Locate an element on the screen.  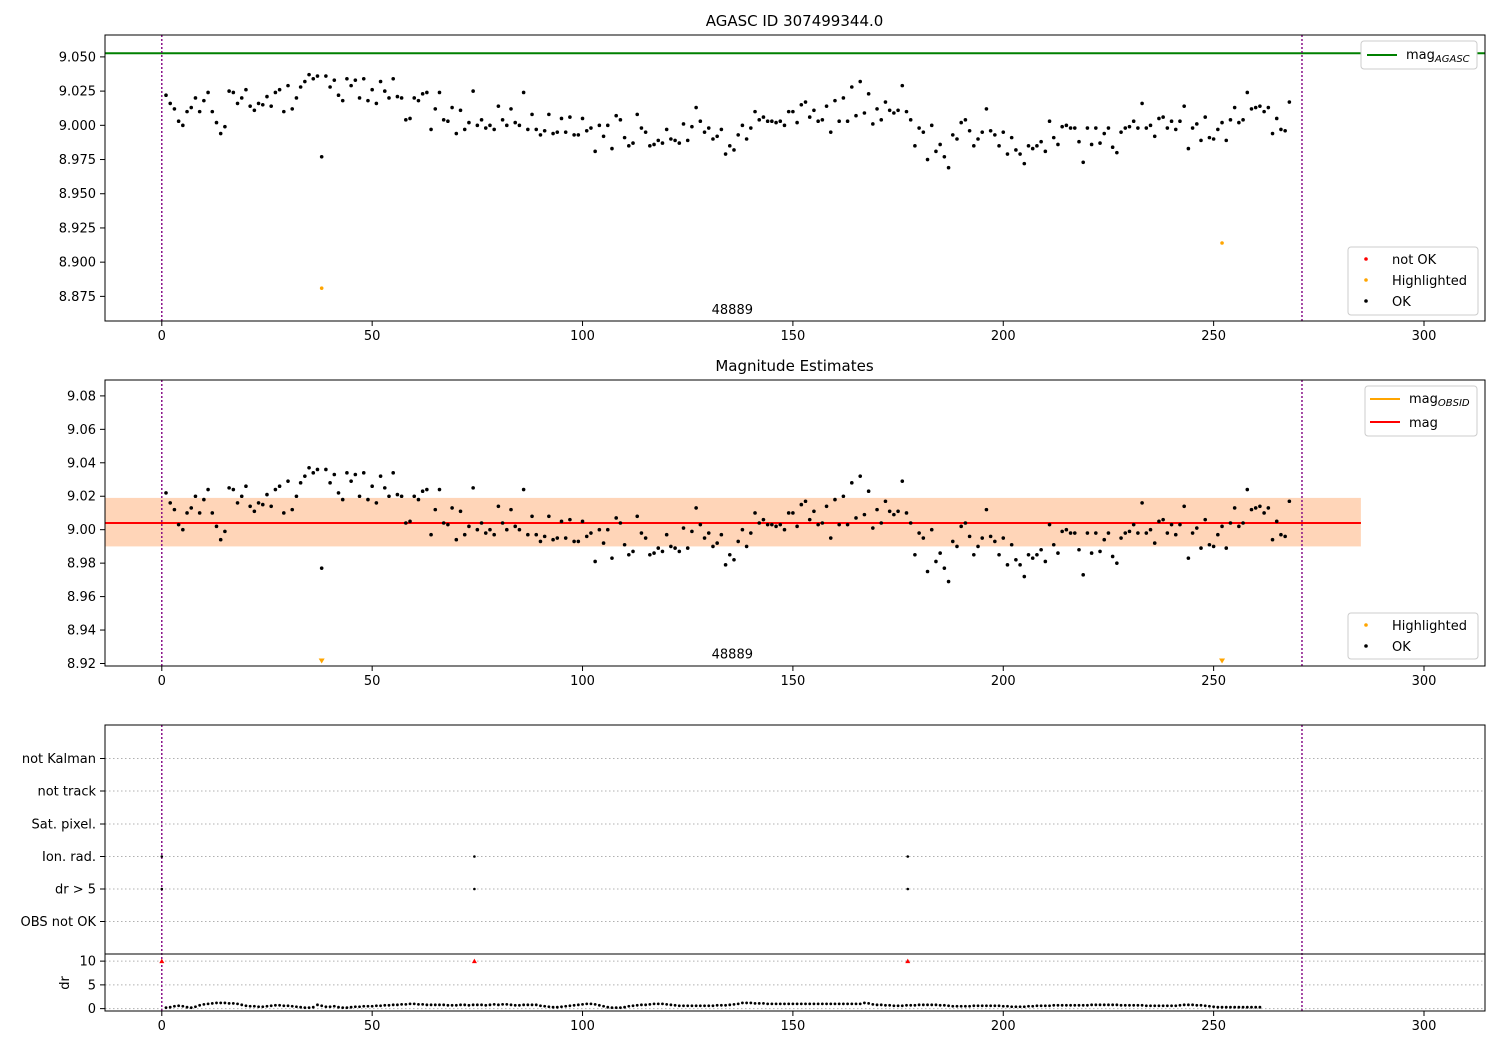
x-tick-label: 0 is located at coordinates (162, 681).